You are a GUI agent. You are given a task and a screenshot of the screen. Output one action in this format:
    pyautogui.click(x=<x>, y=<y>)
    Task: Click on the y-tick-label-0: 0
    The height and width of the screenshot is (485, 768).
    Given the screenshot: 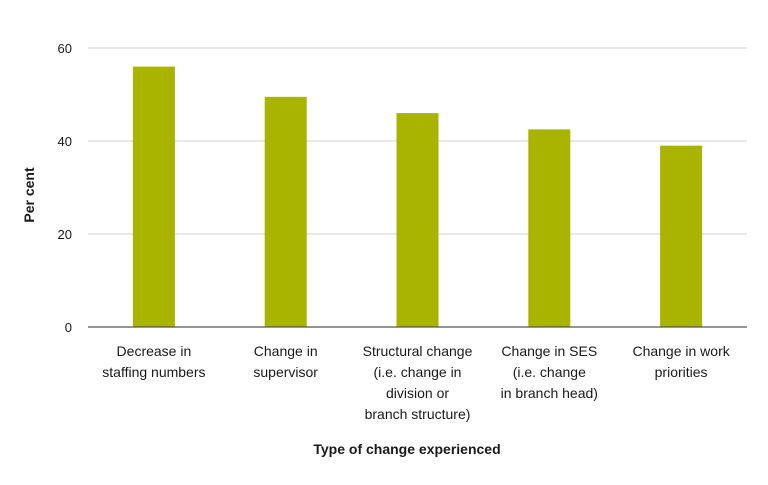 What is the action you would take?
    pyautogui.click(x=68, y=327)
    